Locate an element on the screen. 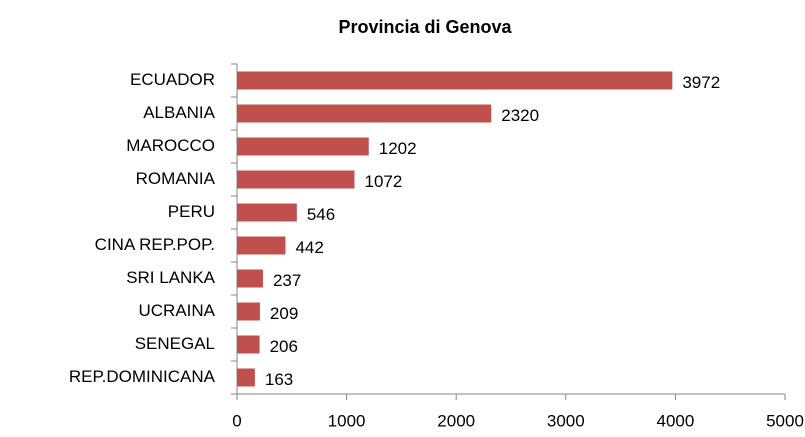 The height and width of the screenshot is (437, 805). x-tick-label: 3000 is located at coordinates (566, 420).